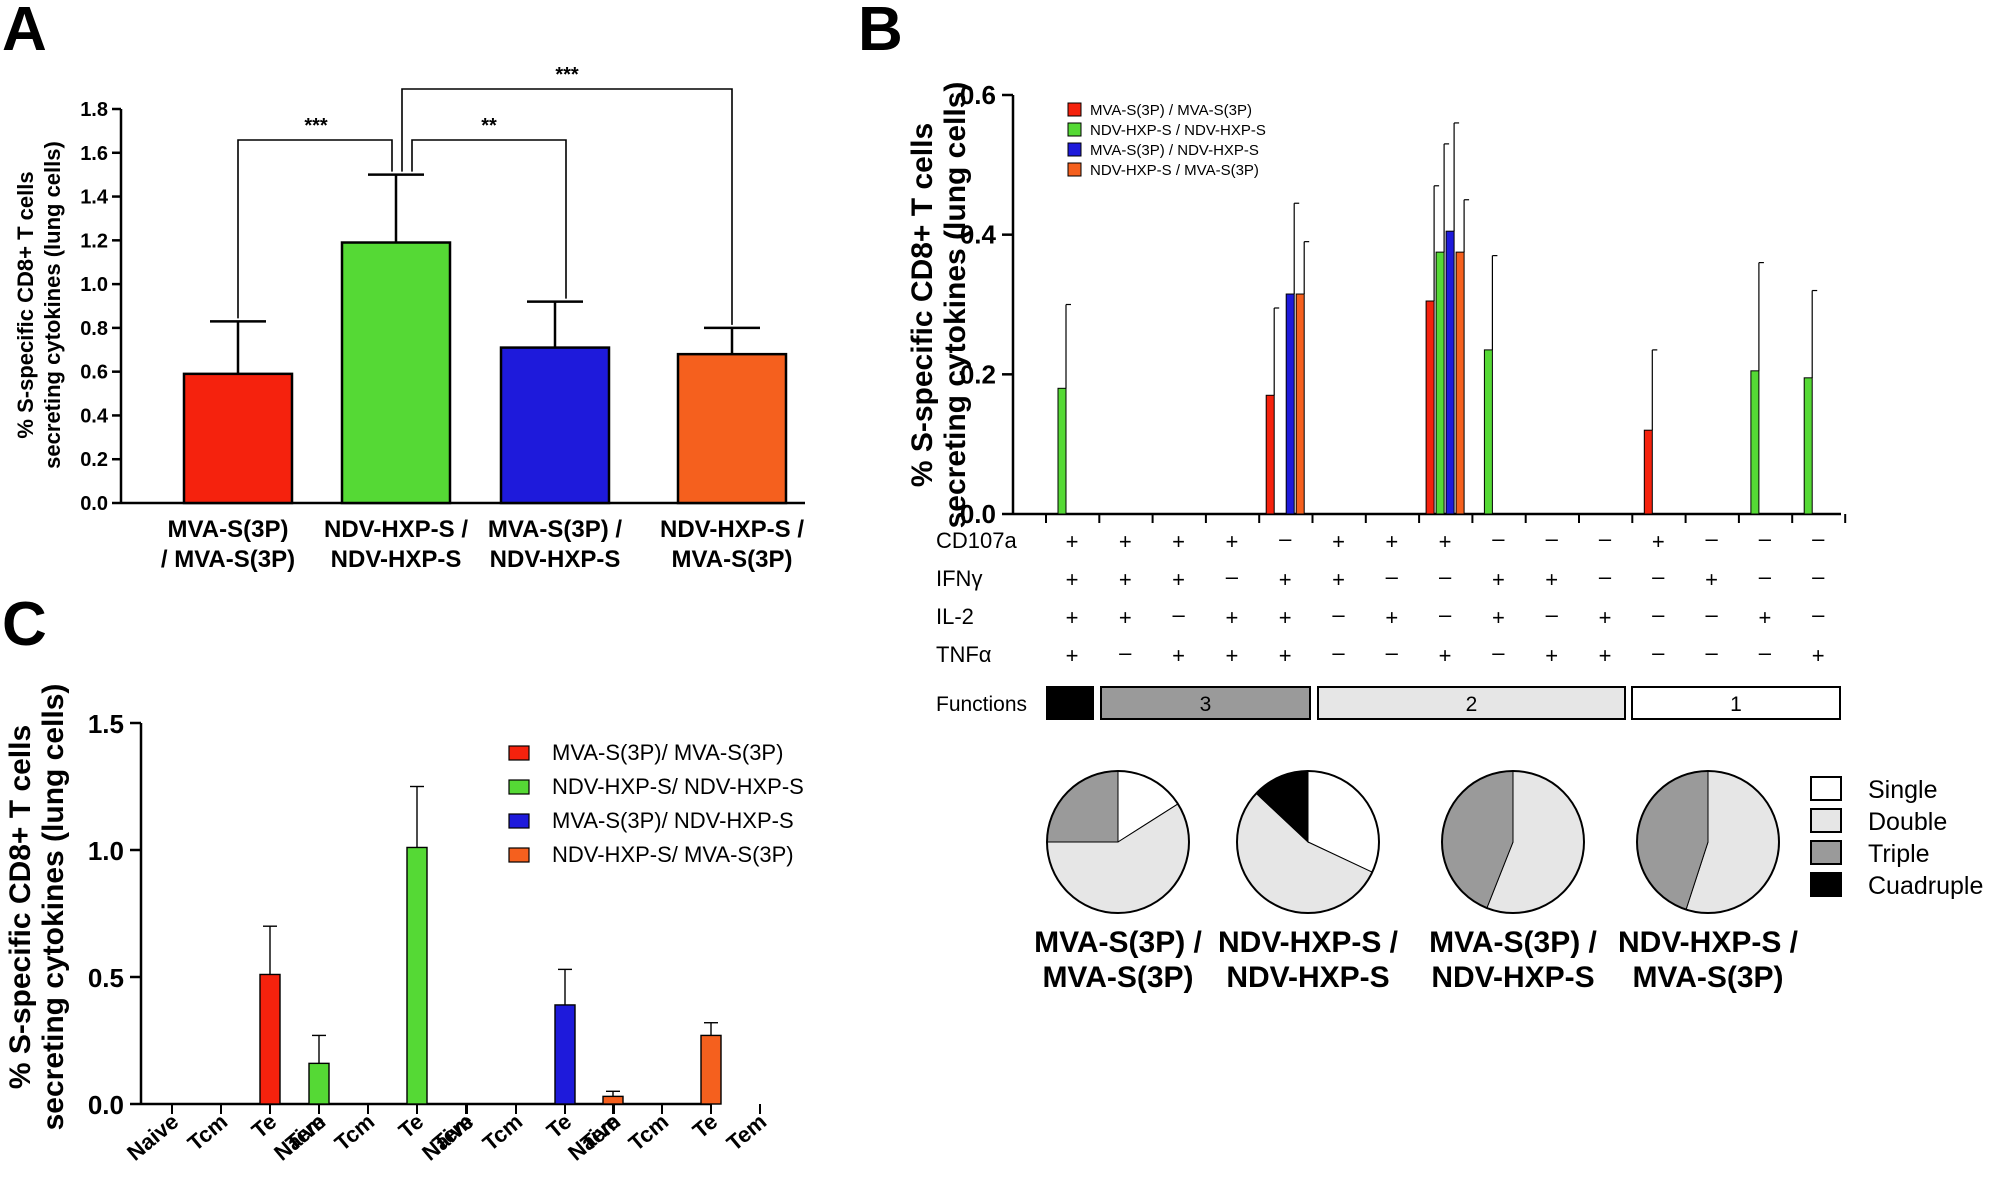 The width and height of the screenshot is (2000, 1190). I want to click on panel-label-a: A, so click(24, 32).